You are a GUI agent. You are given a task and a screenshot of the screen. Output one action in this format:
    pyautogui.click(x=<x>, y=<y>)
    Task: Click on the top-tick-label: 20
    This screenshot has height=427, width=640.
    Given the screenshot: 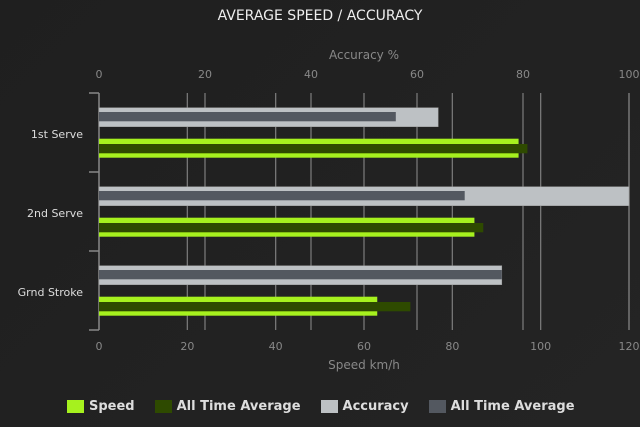 What is the action you would take?
    pyautogui.click(x=205, y=74)
    